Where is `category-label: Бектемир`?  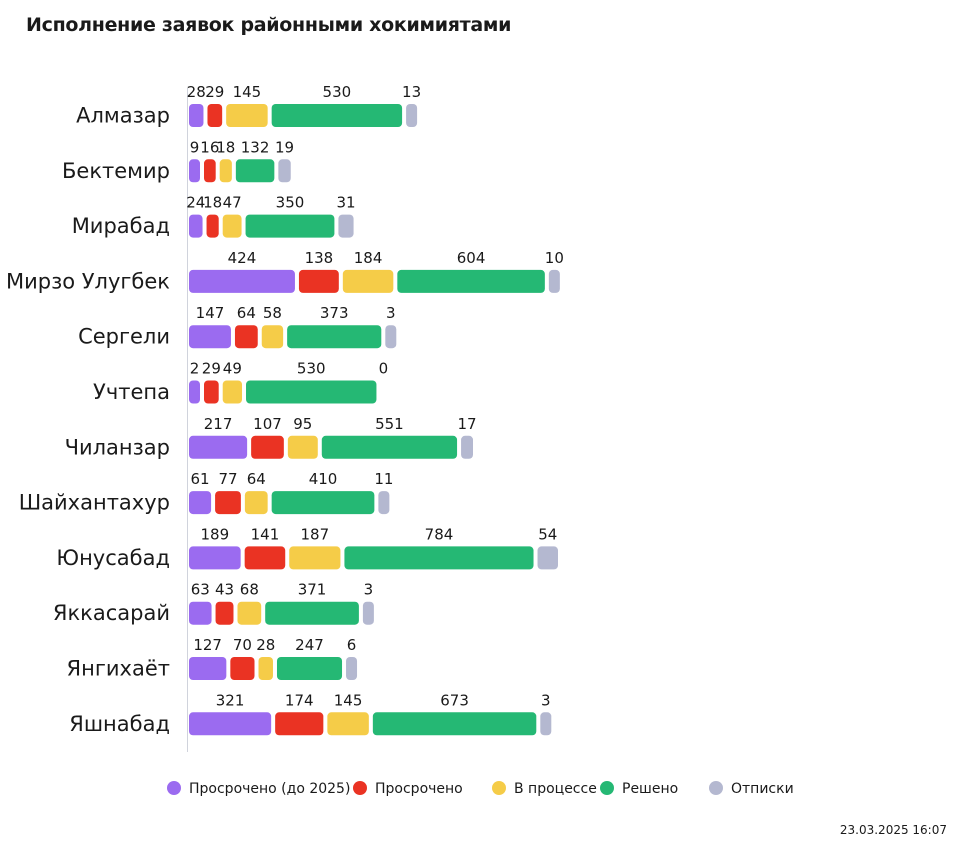 category-label: Бектемир is located at coordinates (116, 171).